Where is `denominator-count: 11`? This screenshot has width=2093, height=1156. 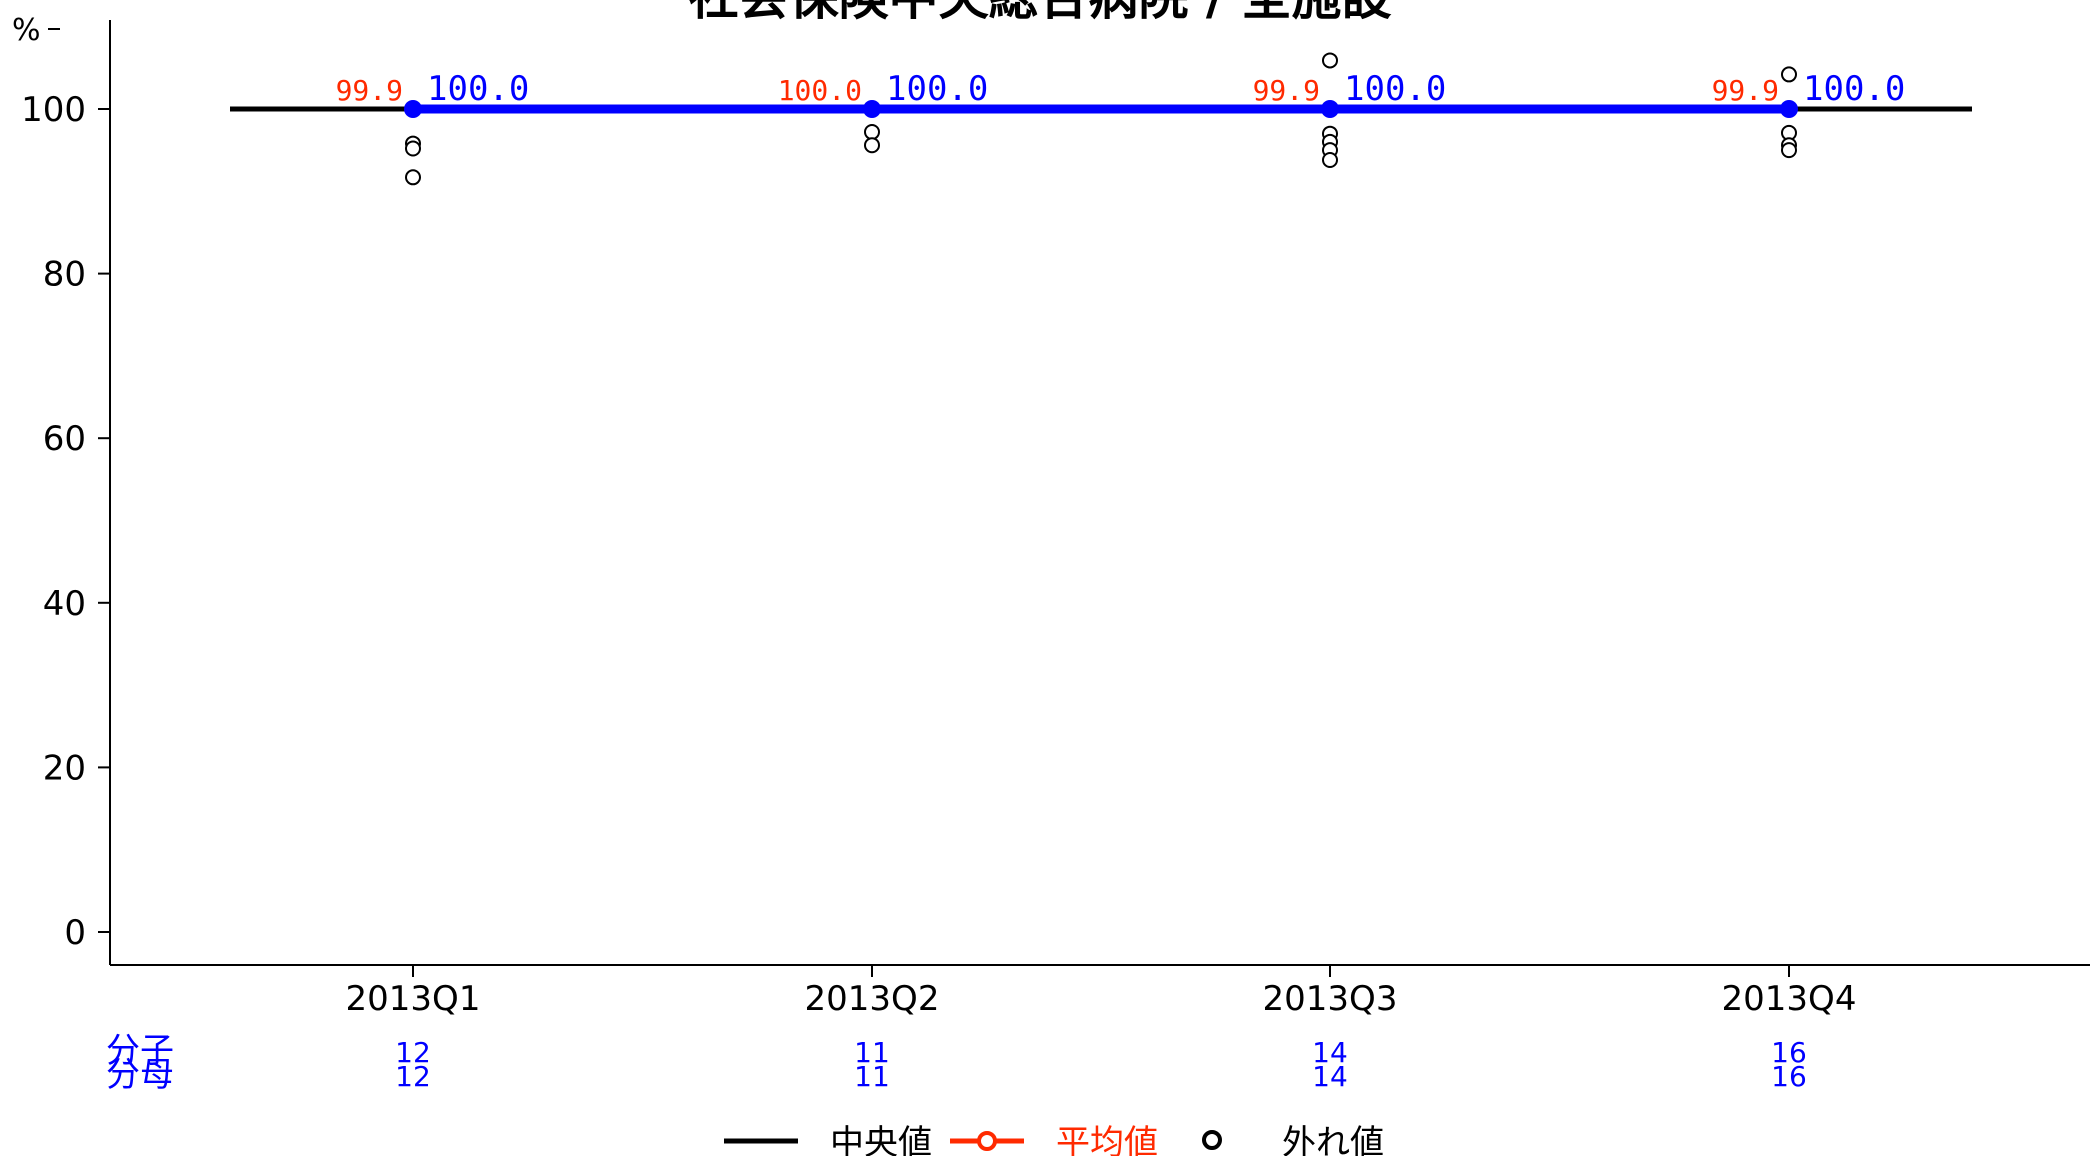 denominator-count: 11 is located at coordinates (872, 1076).